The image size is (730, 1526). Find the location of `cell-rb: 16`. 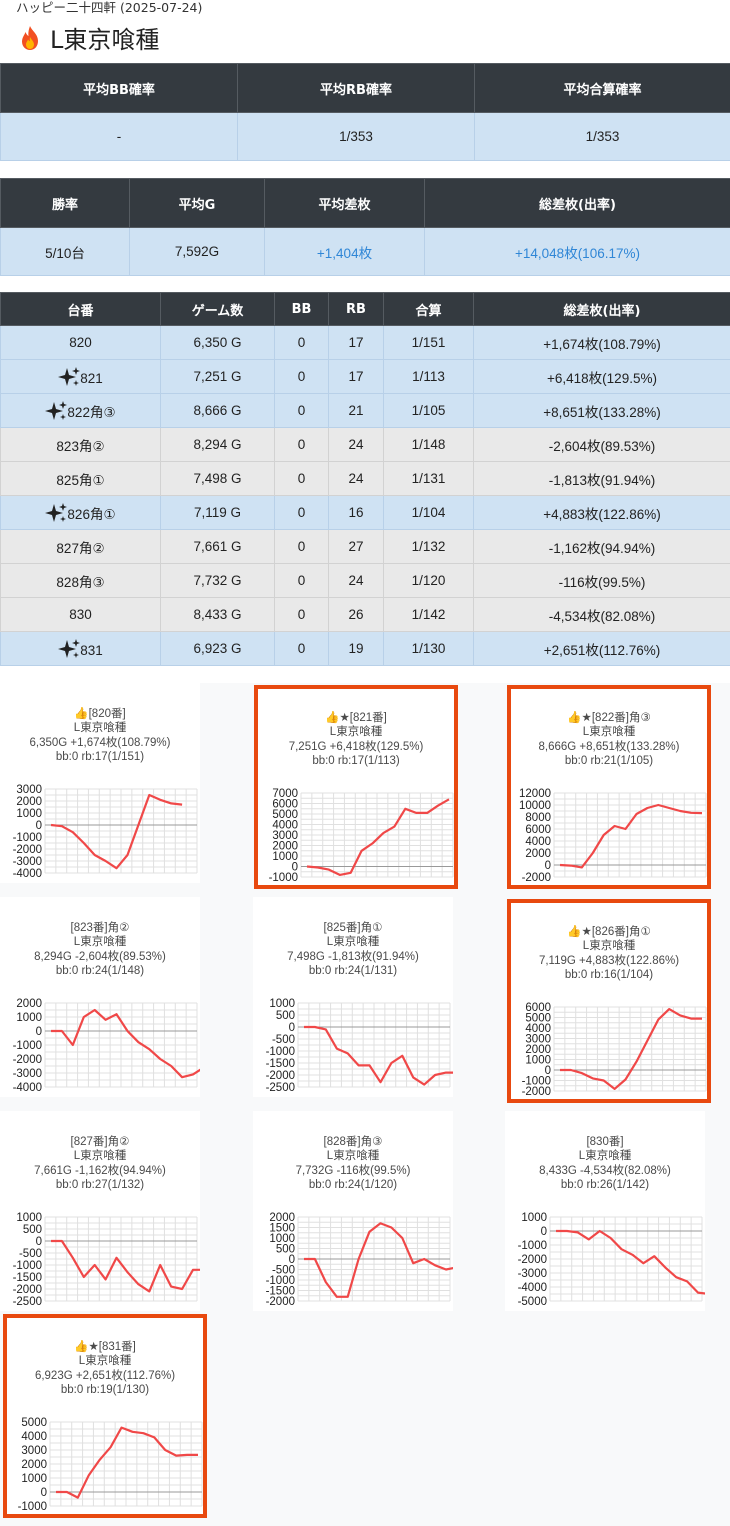

cell-rb: 16 is located at coordinates (356, 512).